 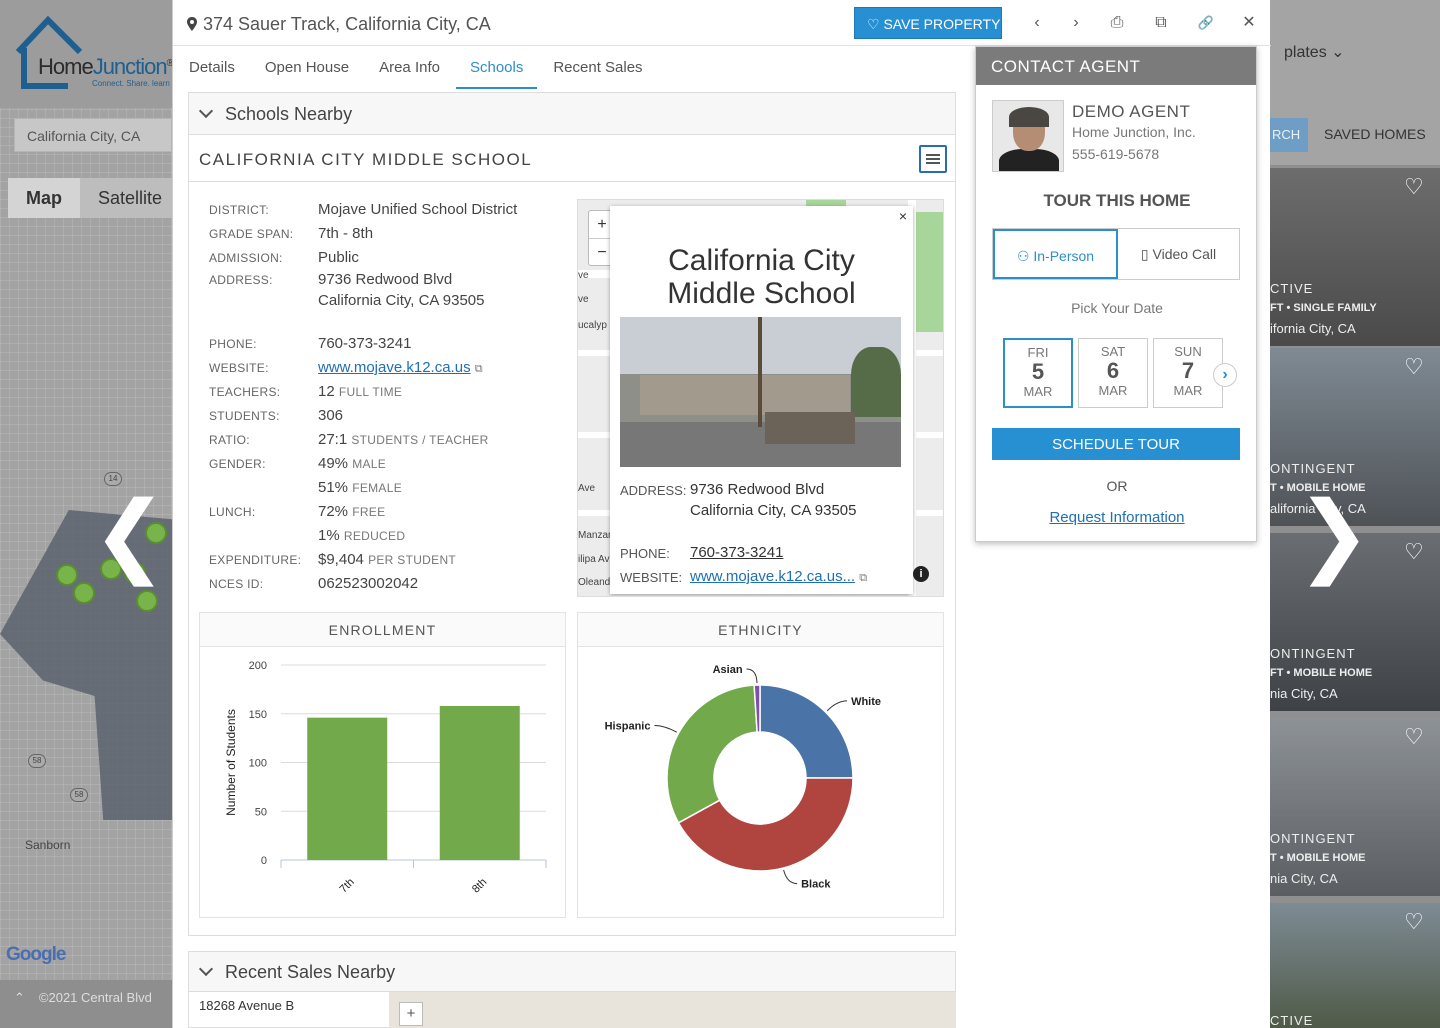 What do you see at coordinates (130, 535) in the screenshot?
I see `prev-listing-arrow-icon: ❮` at bounding box center [130, 535].